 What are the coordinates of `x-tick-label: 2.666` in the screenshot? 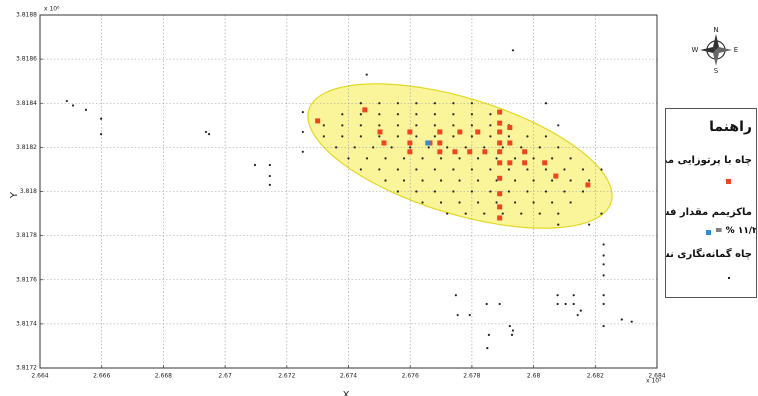 It's located at (101, 376).